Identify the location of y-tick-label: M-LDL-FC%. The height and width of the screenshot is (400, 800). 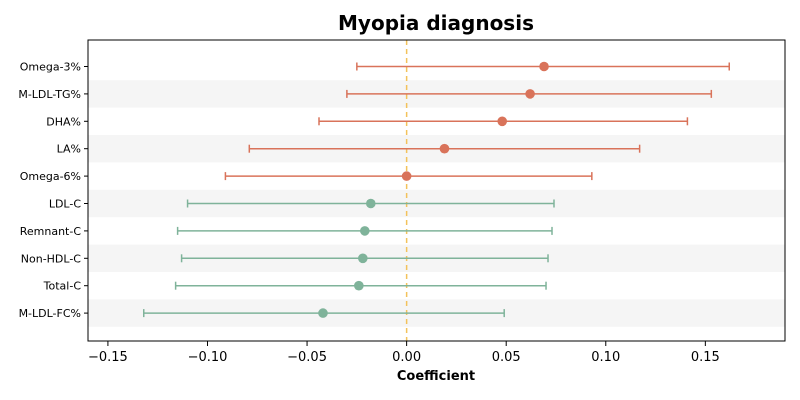
(50, 313).